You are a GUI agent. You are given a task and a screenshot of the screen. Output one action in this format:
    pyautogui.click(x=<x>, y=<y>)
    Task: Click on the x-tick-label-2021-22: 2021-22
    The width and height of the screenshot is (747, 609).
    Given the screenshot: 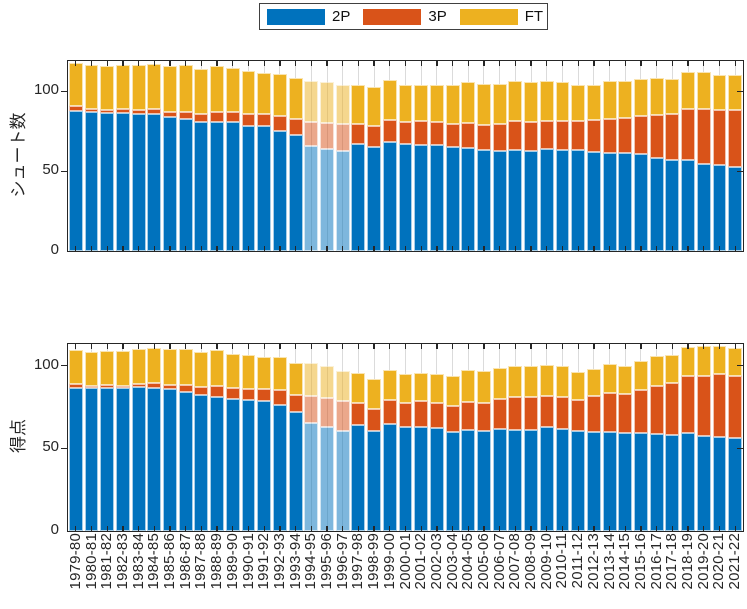 What is the action you would take?
    pyautogui.click(x=735, y=561)
    